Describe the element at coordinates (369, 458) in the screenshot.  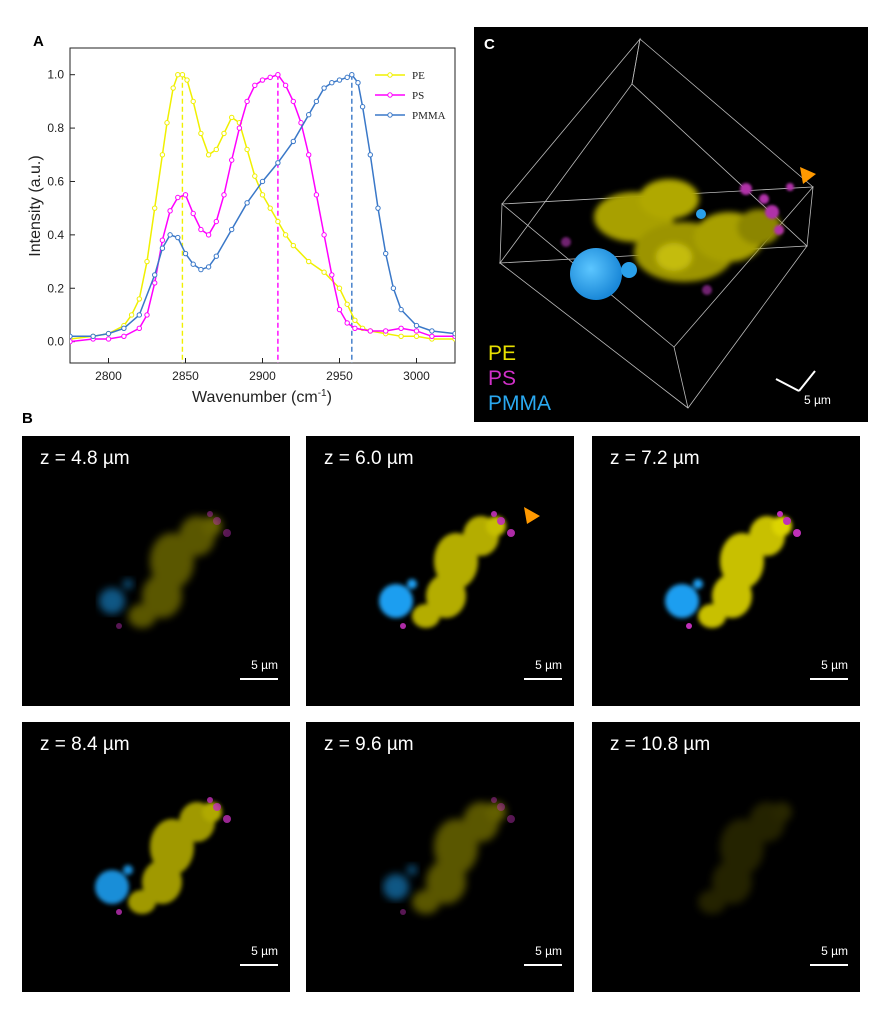
I see `z-depth-label: z = 6.0 µm` at that location.